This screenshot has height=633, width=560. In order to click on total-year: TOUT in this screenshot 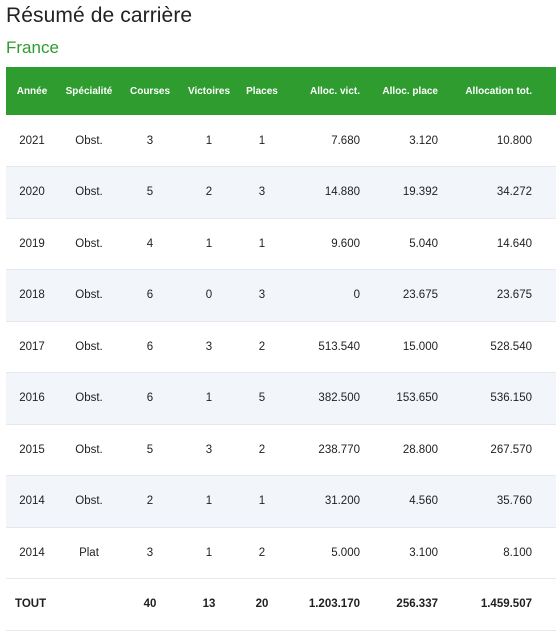, I will do `click(31, 604)`.